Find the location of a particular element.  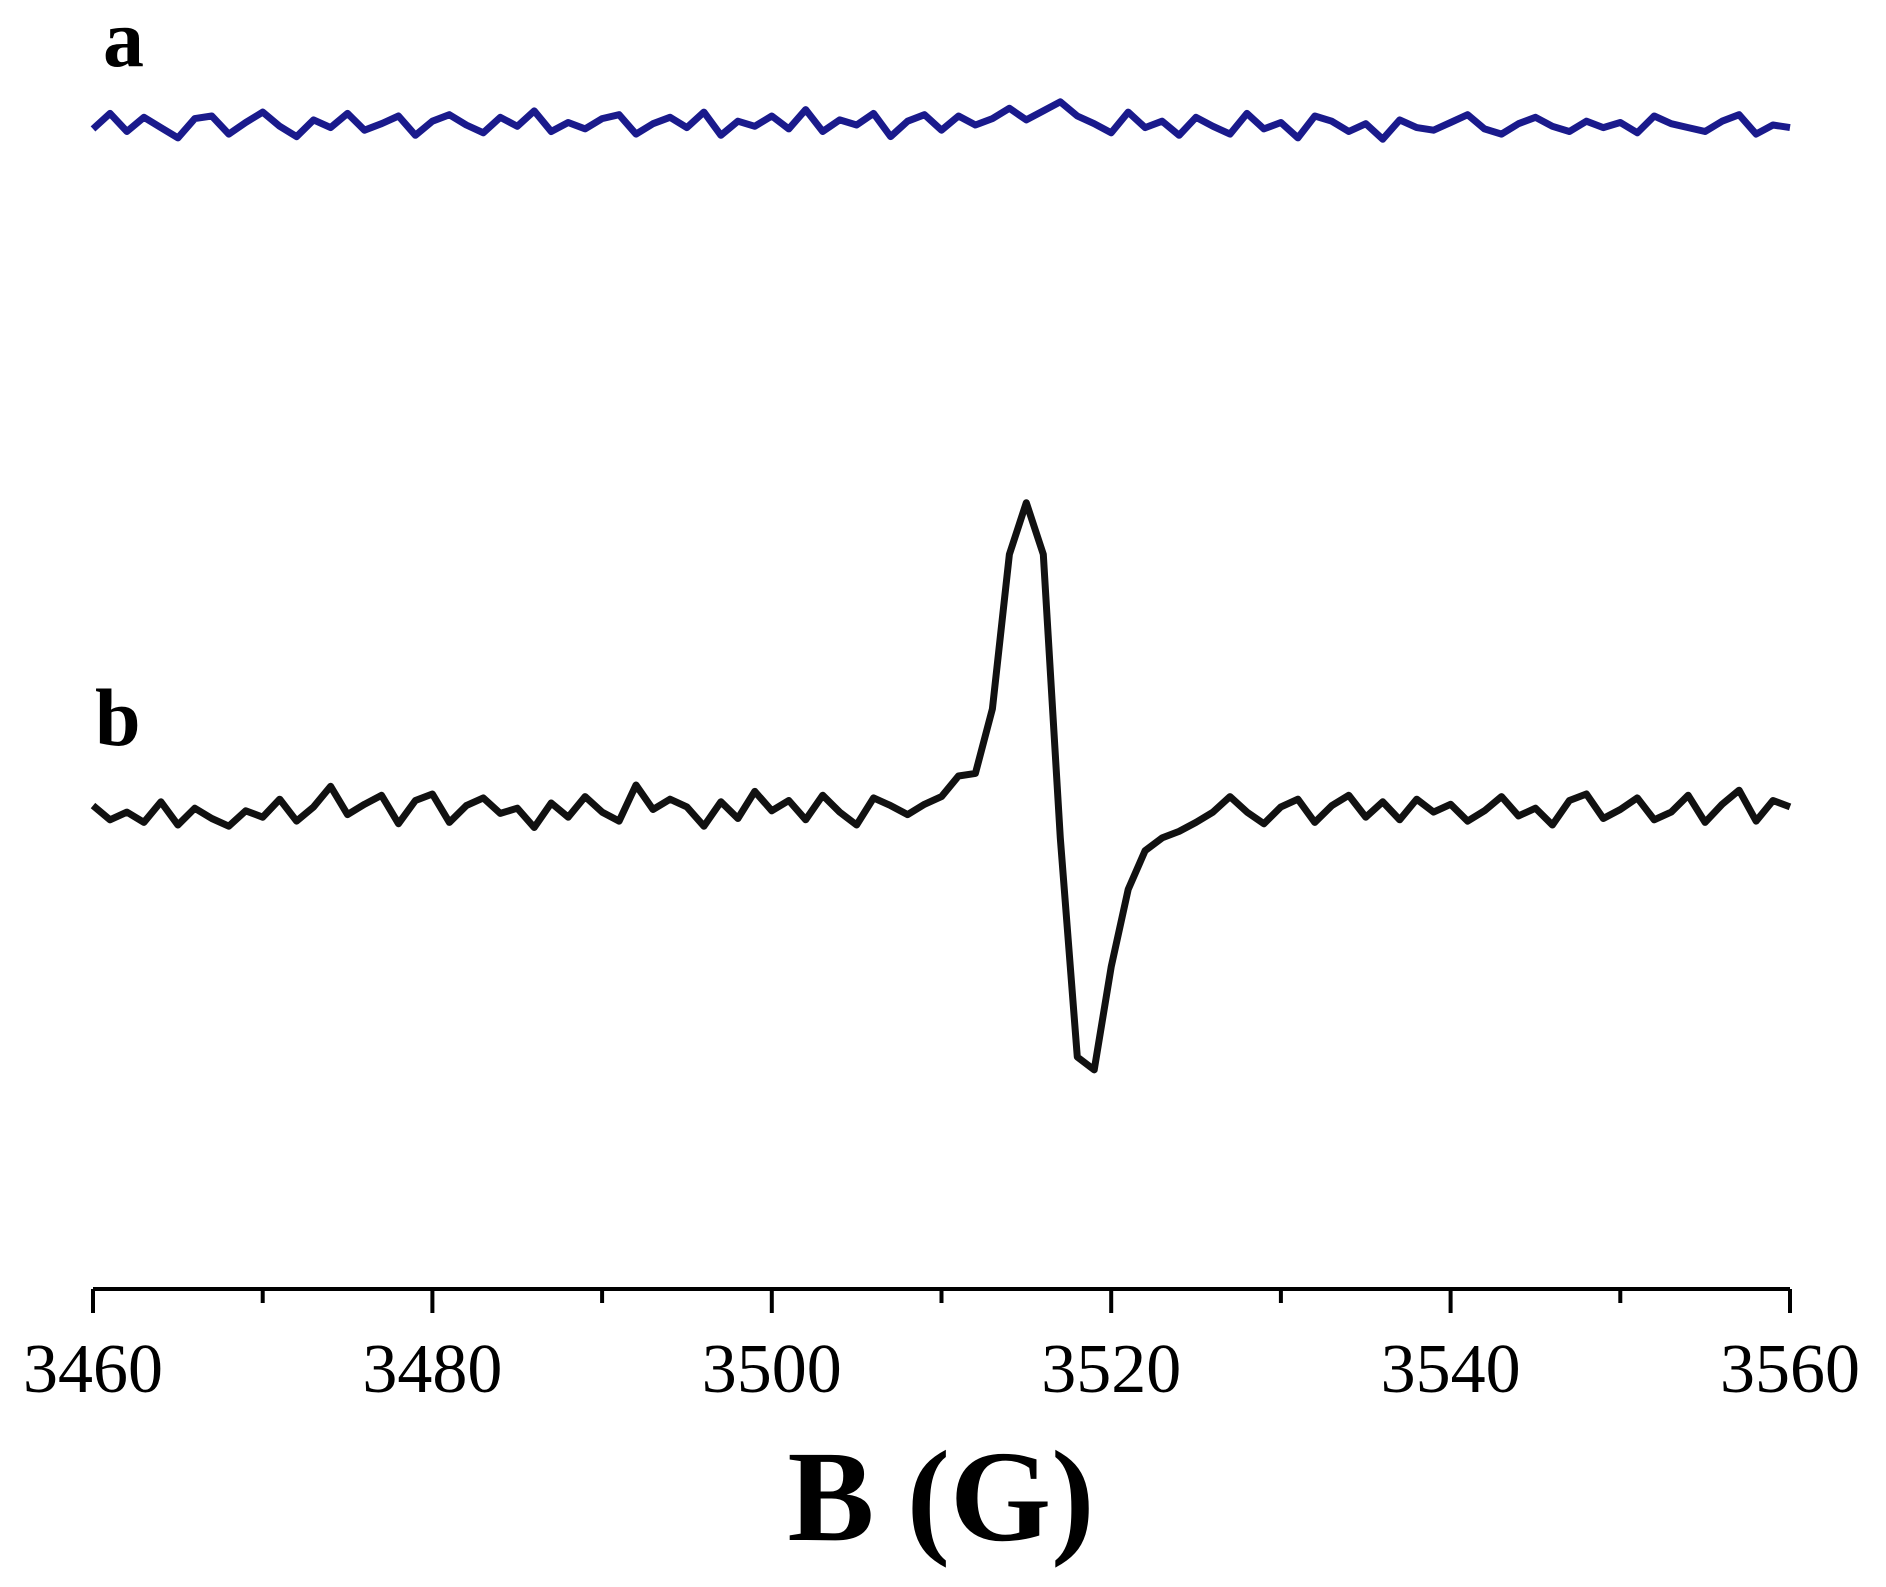

x-tick-label: 3480 is located at coordinates (432, 1369).